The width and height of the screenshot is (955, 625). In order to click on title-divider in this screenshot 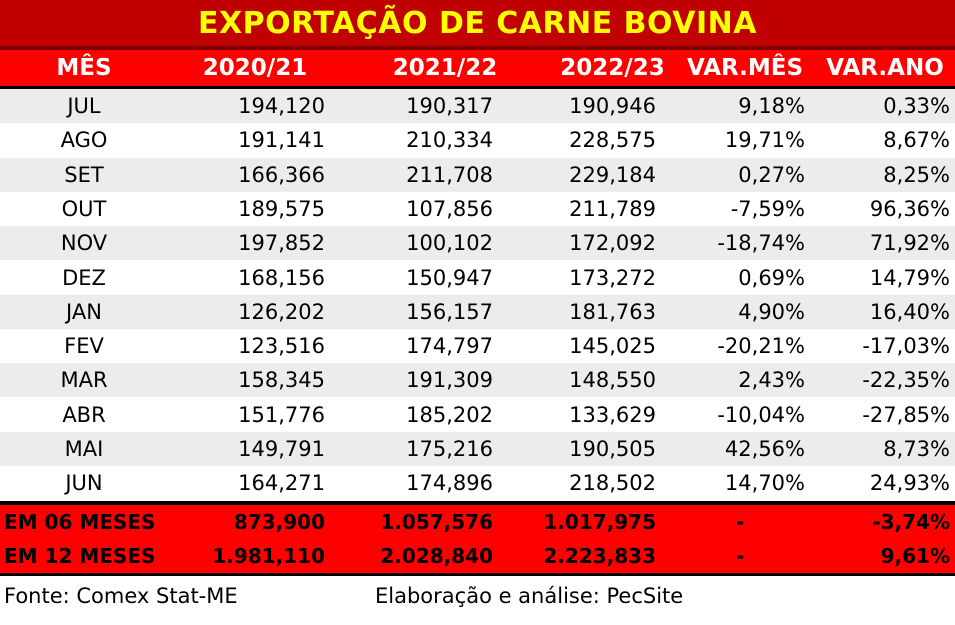, I will do `click(477, 48)`.